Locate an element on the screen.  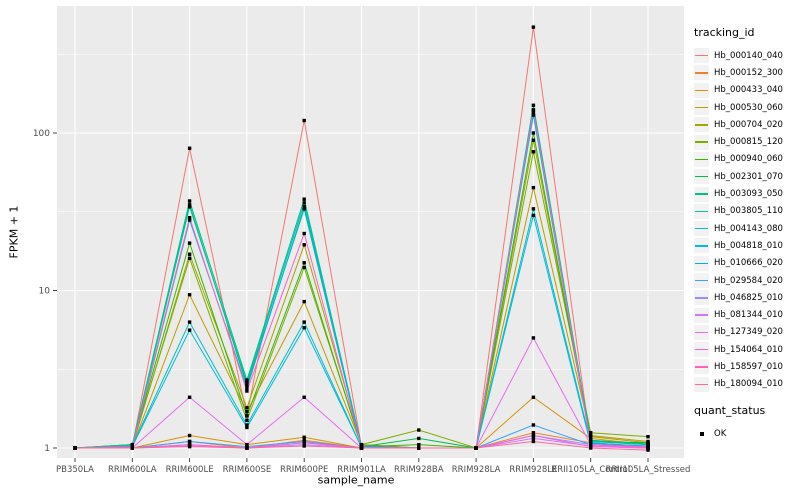
legend-item-label: Hb_000815_120 is located at coordinates (748, 142).